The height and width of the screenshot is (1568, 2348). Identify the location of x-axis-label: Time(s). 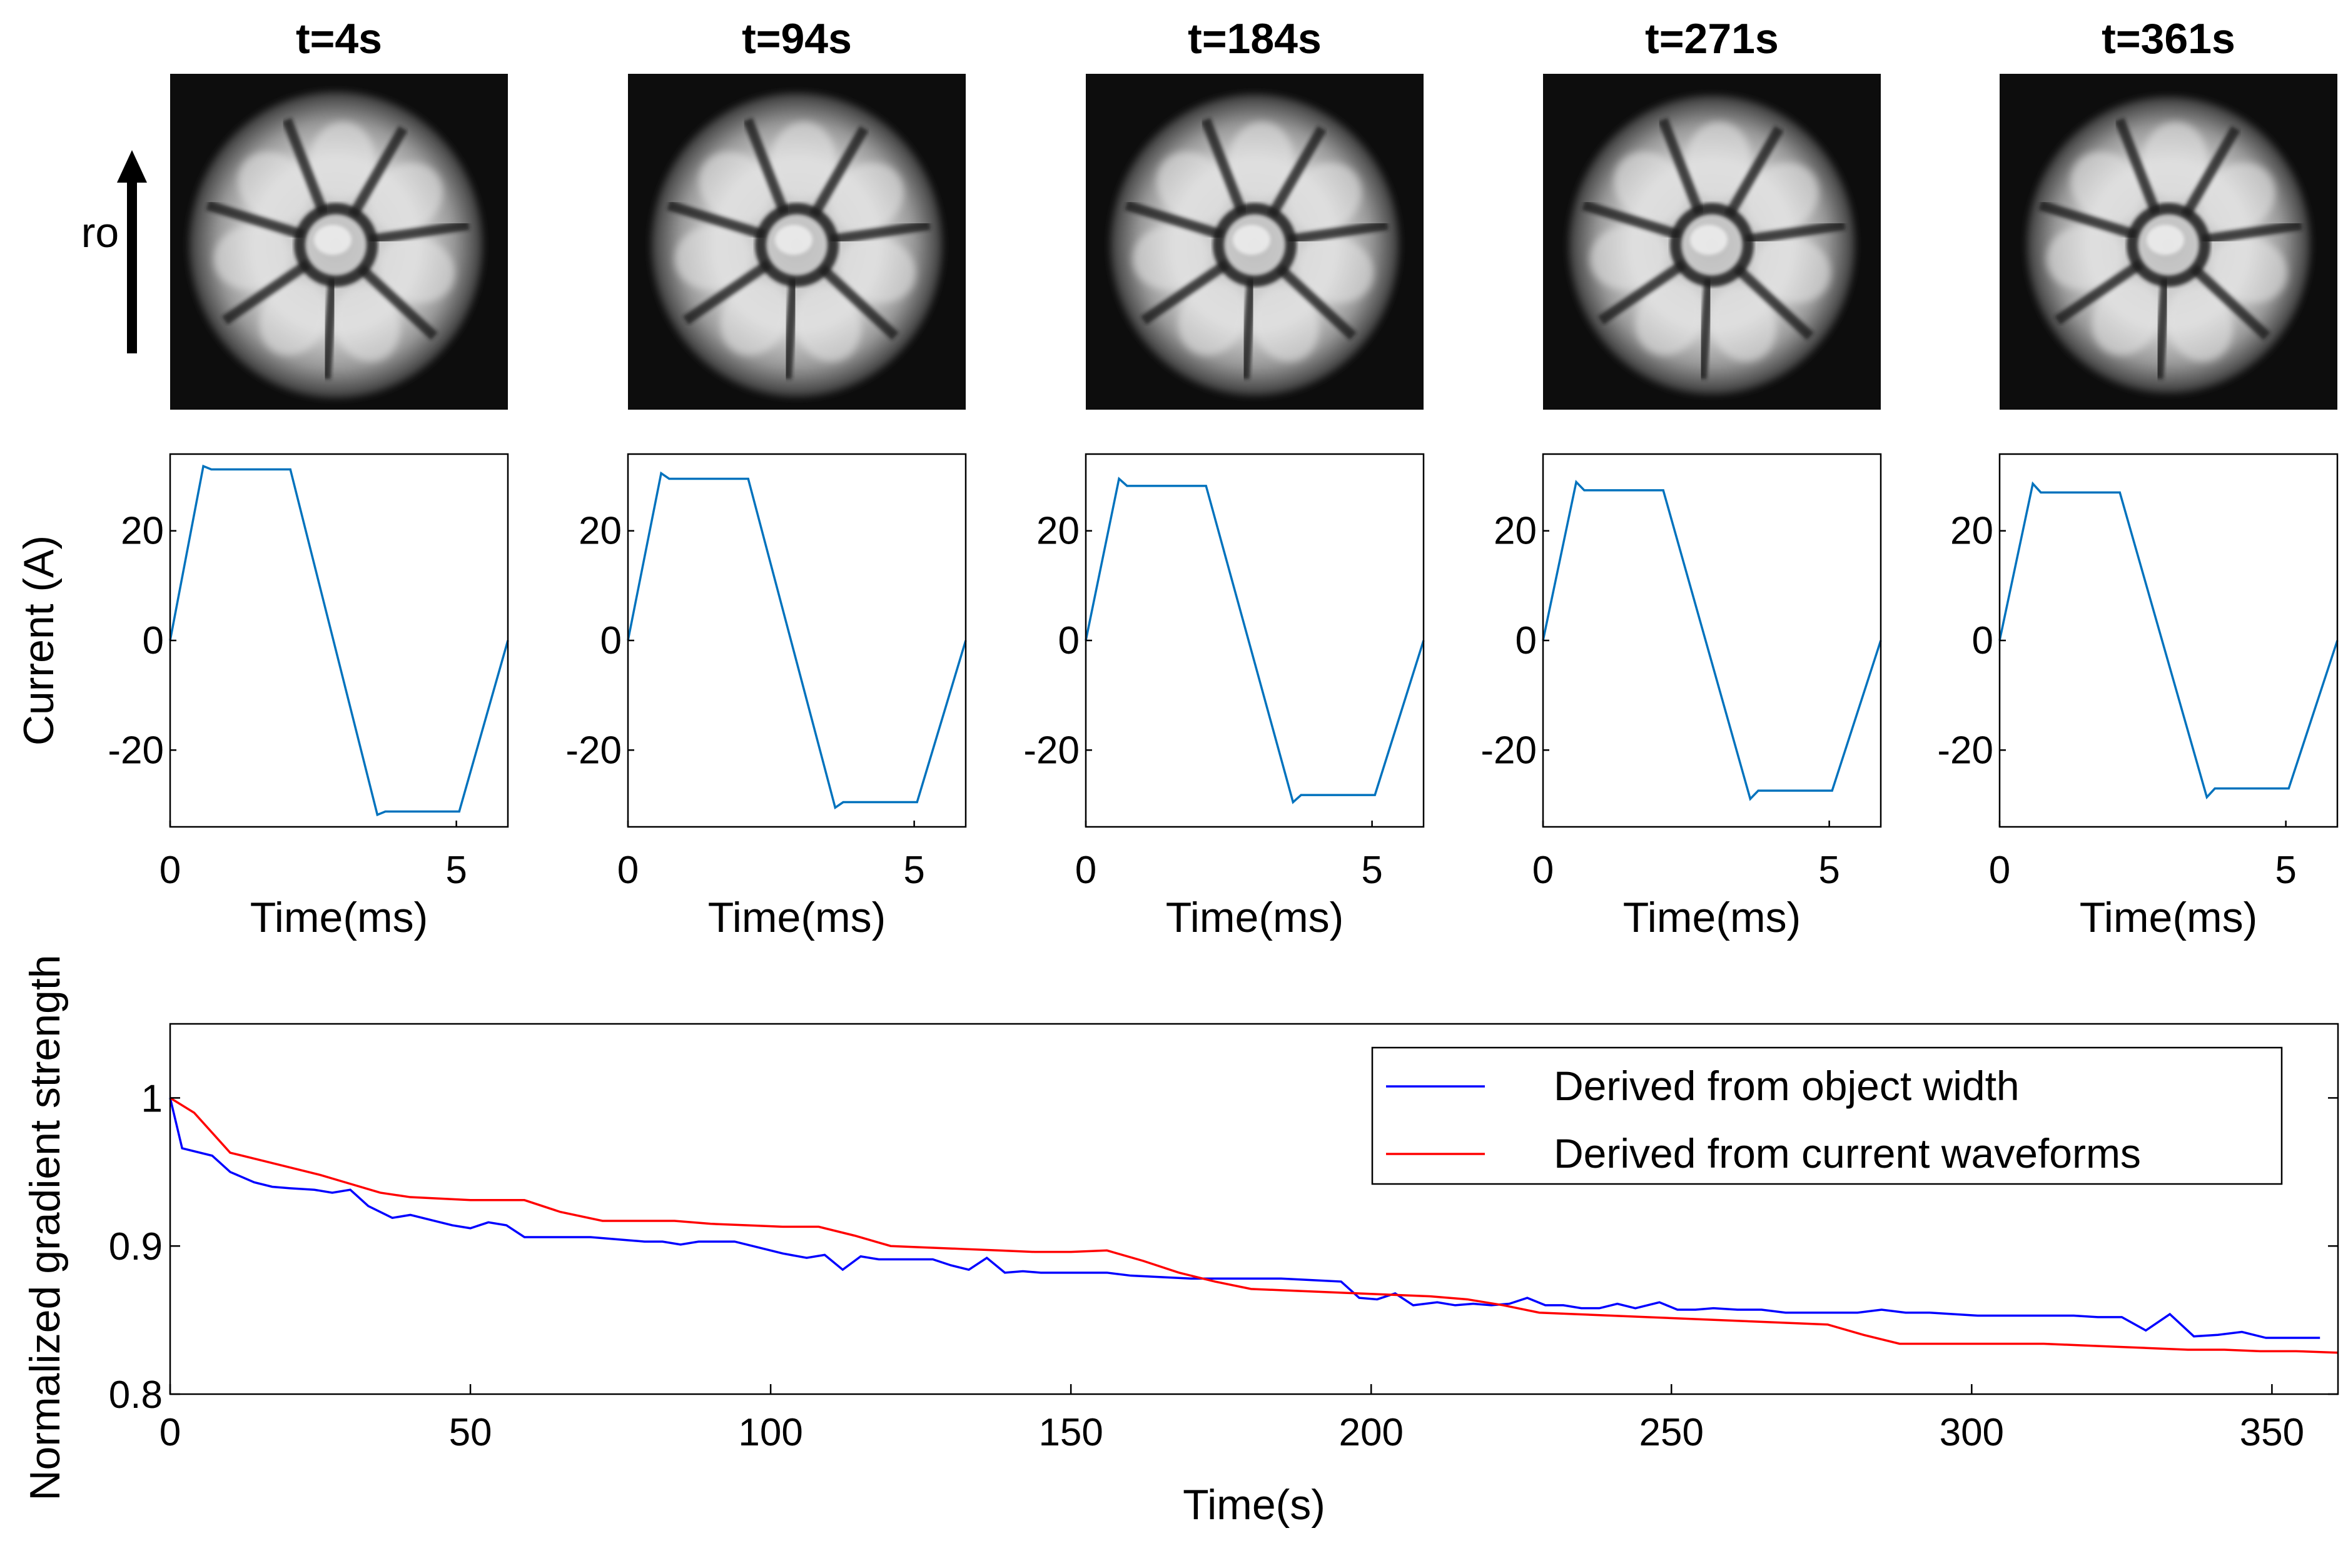
(1254, 1505).